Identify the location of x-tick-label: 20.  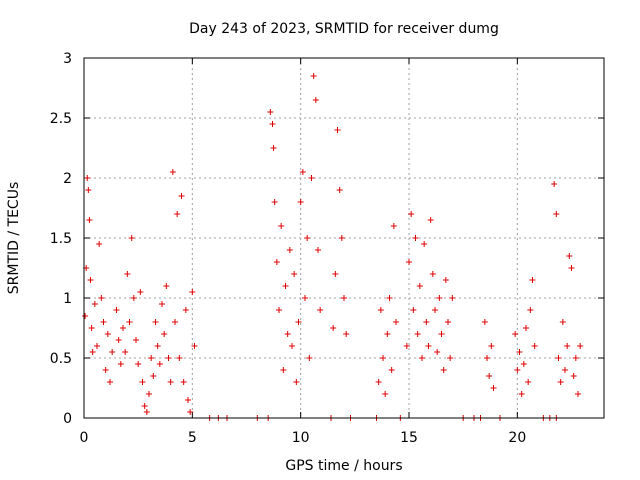
(517, 438).